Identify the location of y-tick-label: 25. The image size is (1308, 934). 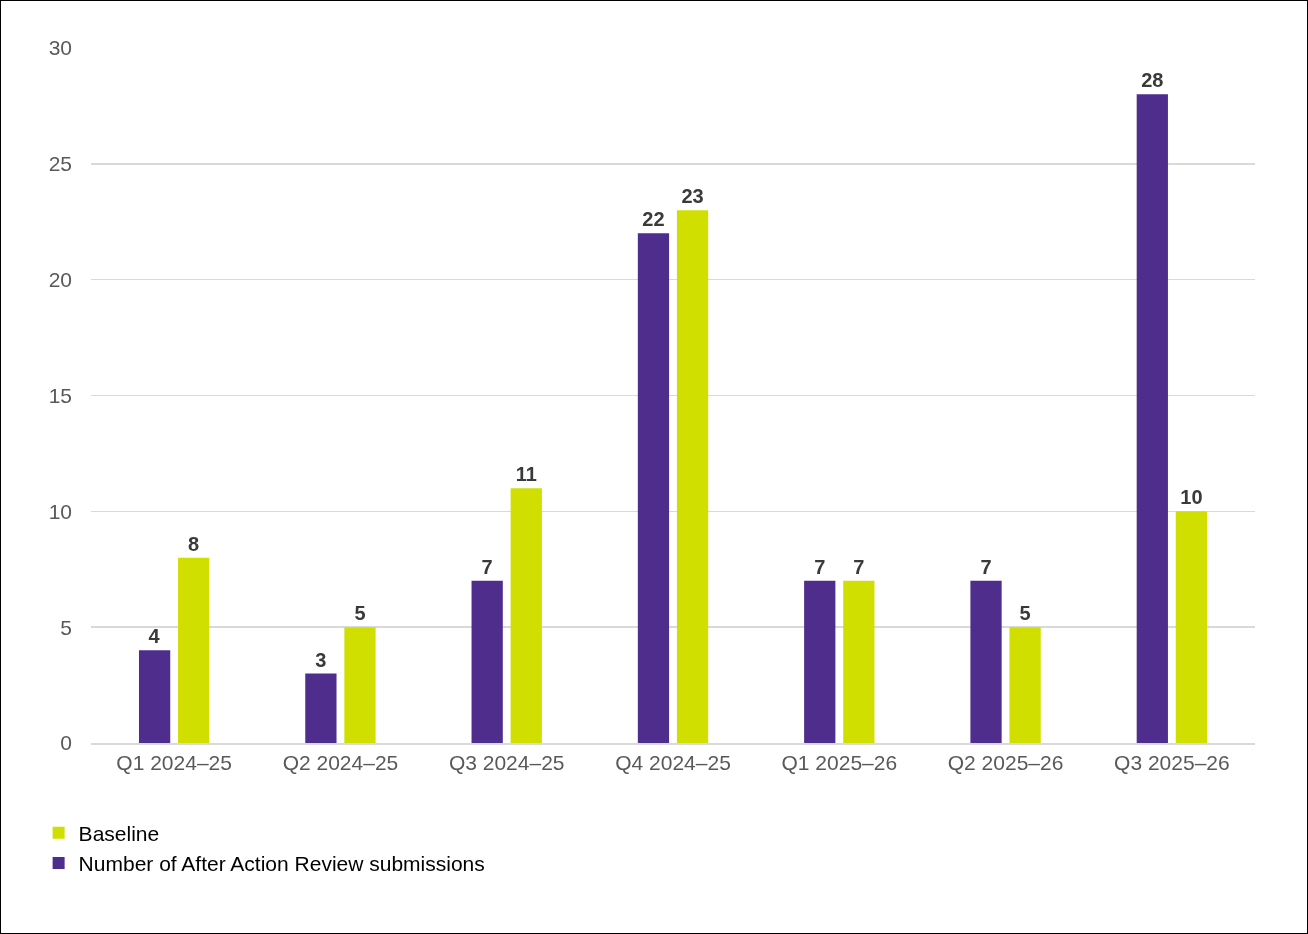
(60, 164).